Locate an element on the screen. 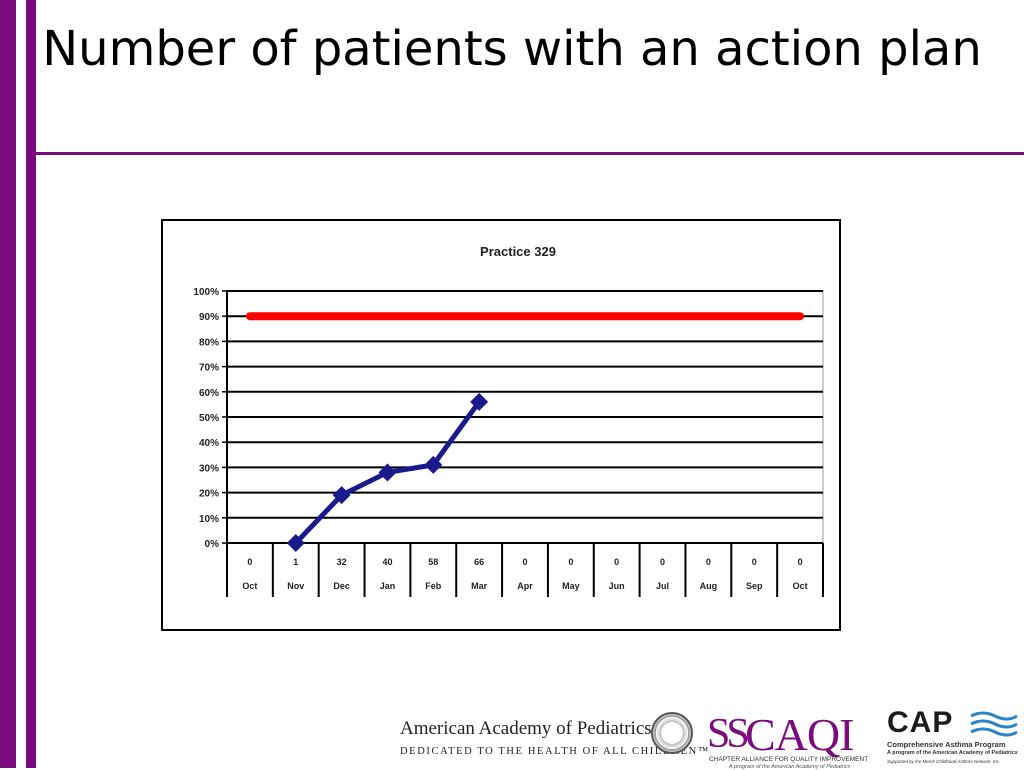 This screenshot has width=1024, height=770. caqi-full-name: CHAPTER ALLIANCE FOR QUALITY IMPROVEMENT is located at coordinates (789, 759).